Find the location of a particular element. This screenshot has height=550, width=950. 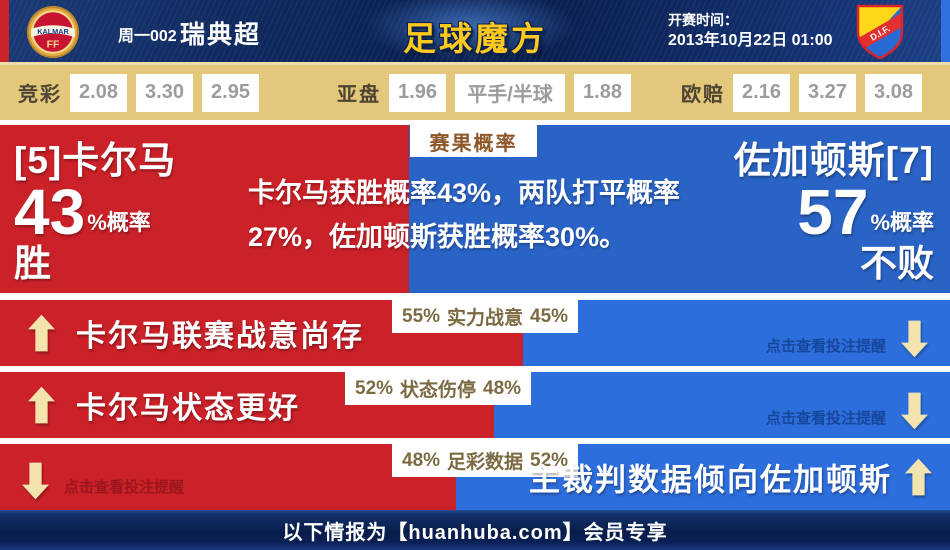

factor-home-value: 55% is located at coordinates (421, 316).